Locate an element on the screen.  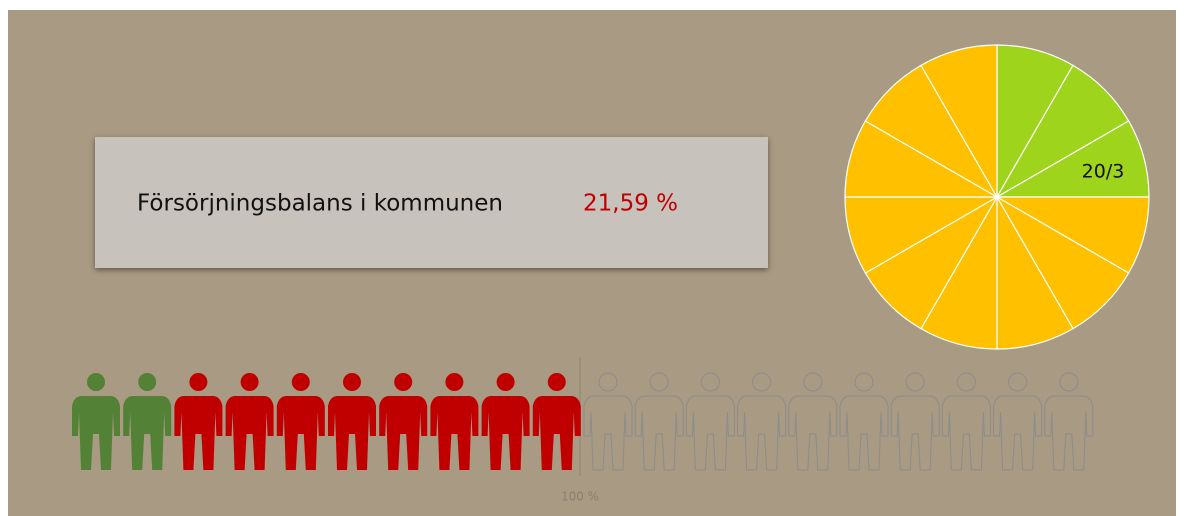
panel-title: Försörjningsbalans i kommunen is located at coordinates (320, 204).